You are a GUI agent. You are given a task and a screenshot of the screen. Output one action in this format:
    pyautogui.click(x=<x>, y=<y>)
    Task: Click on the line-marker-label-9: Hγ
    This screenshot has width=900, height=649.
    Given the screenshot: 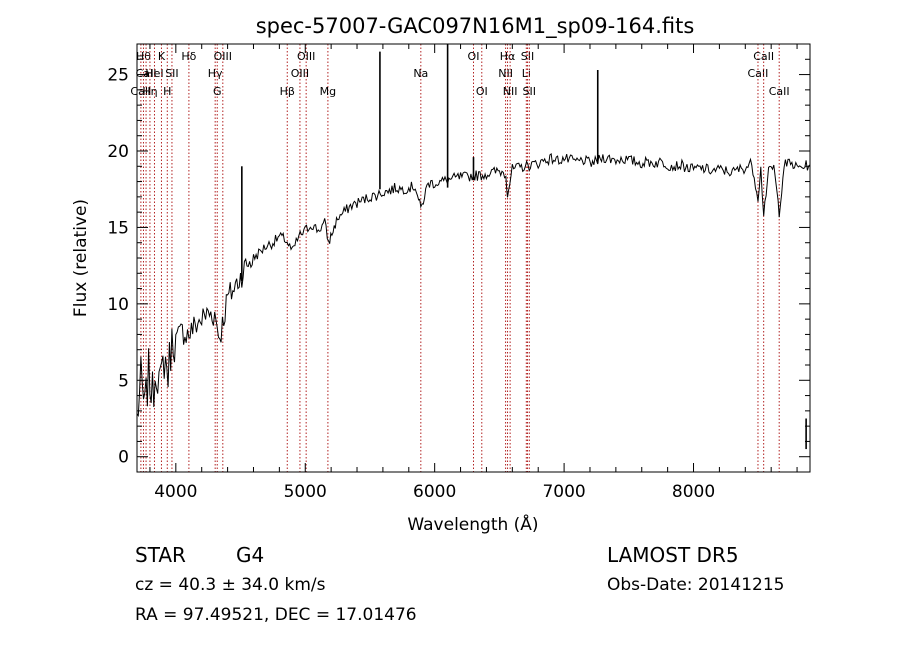 What is the action you would take?
    pyautogui.click(x=215, y=73)
    